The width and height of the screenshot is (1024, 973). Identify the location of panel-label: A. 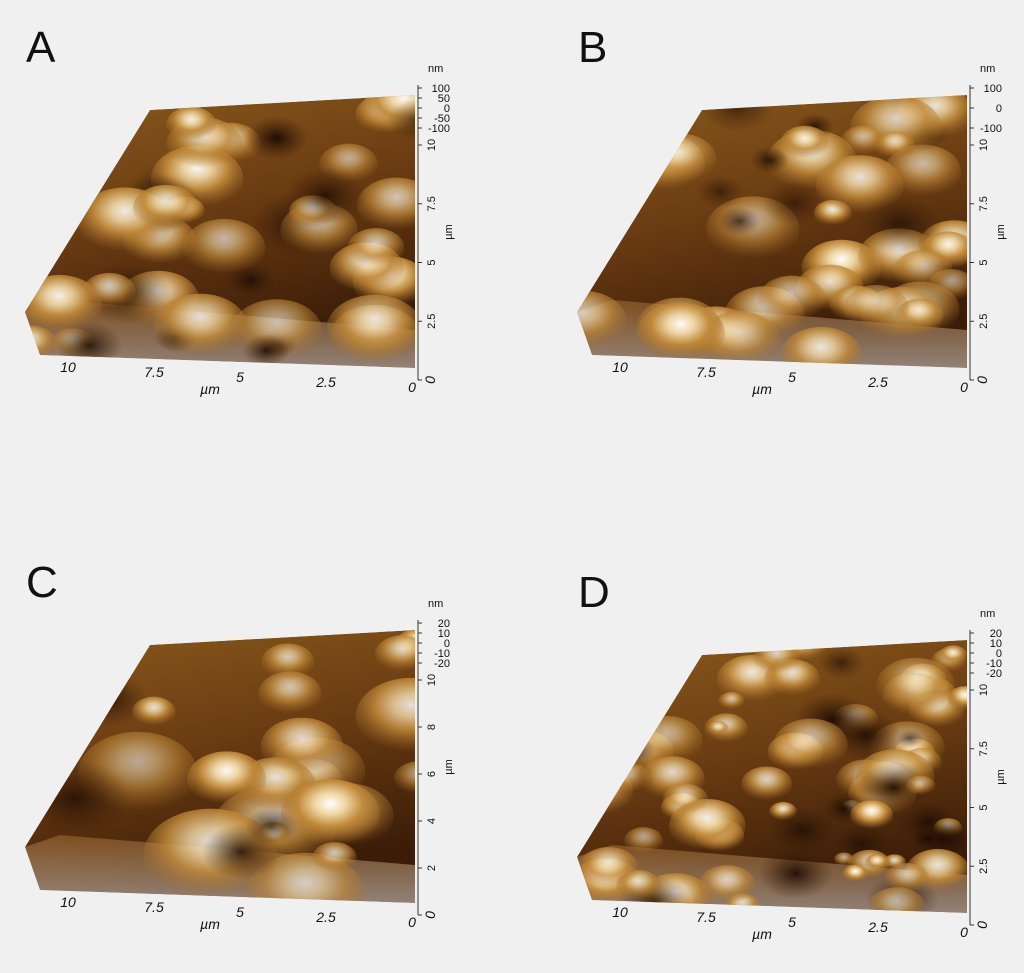
(41, 47).